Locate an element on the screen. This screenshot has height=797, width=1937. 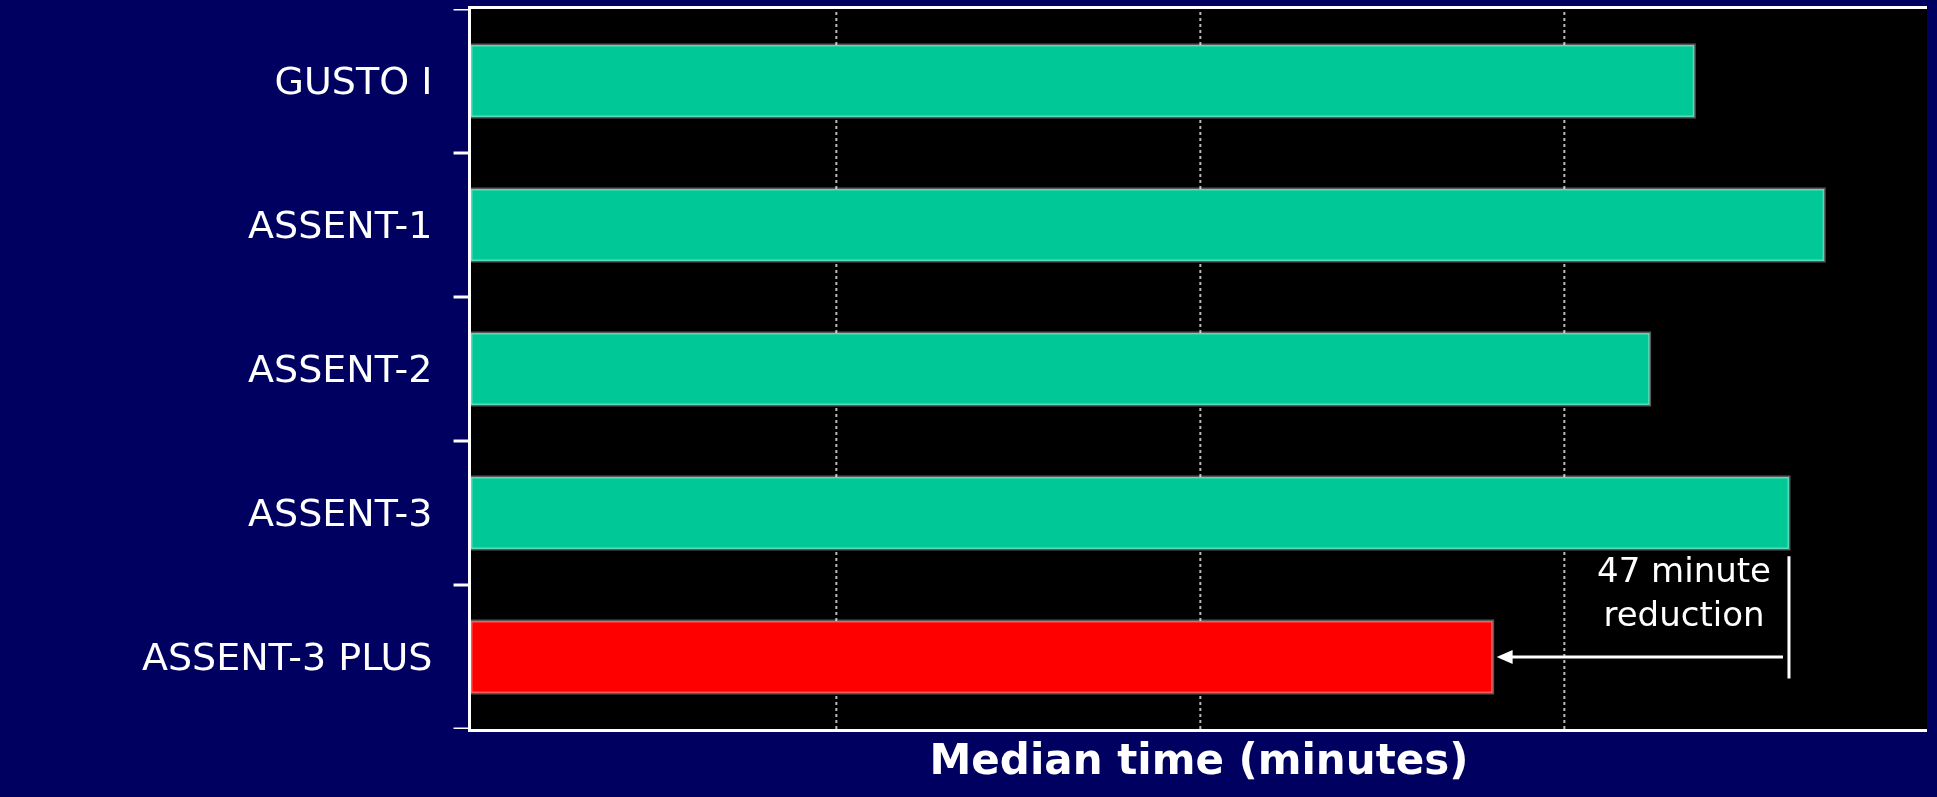
y-tick-label: ASSENT-3 PLUS is located at coordinates (287, 657).